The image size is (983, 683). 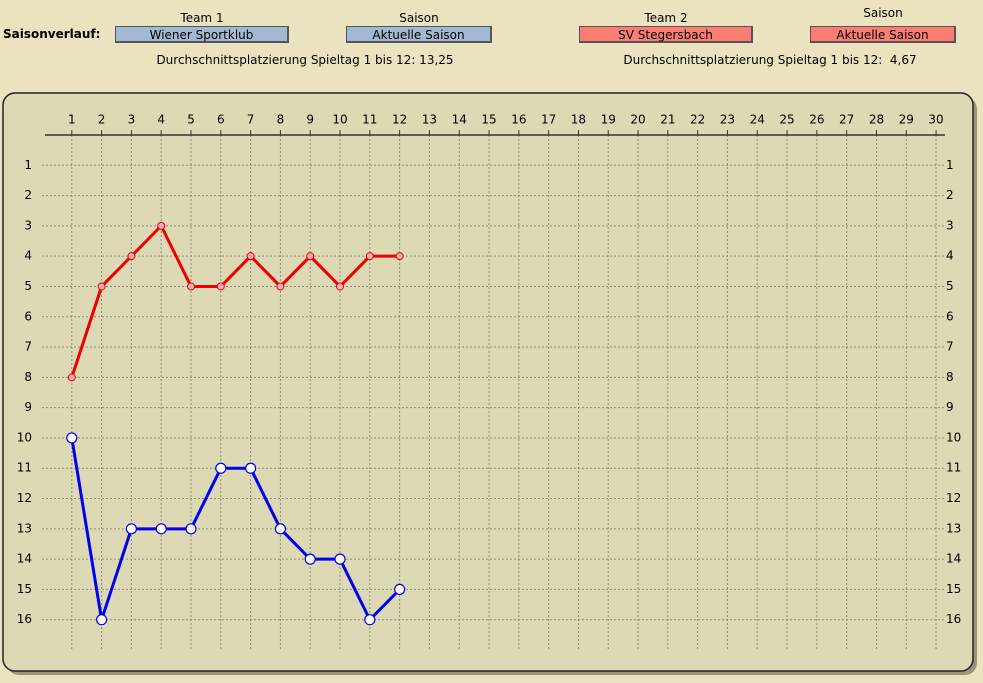 I want to click on x-tick-label: 14, so click(x=459, y=120).